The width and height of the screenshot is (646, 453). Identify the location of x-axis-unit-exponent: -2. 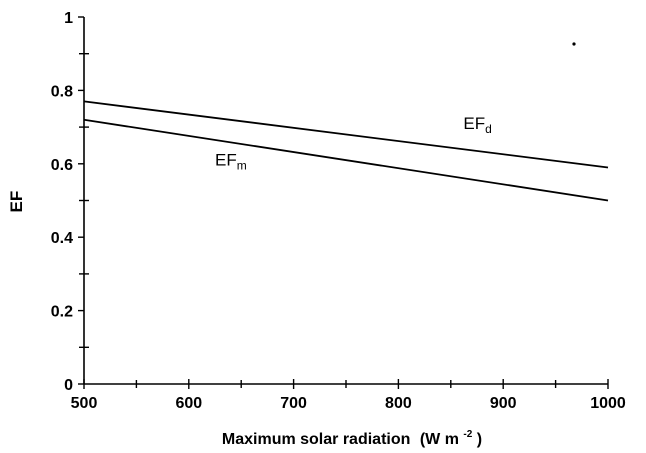
(467, 434).